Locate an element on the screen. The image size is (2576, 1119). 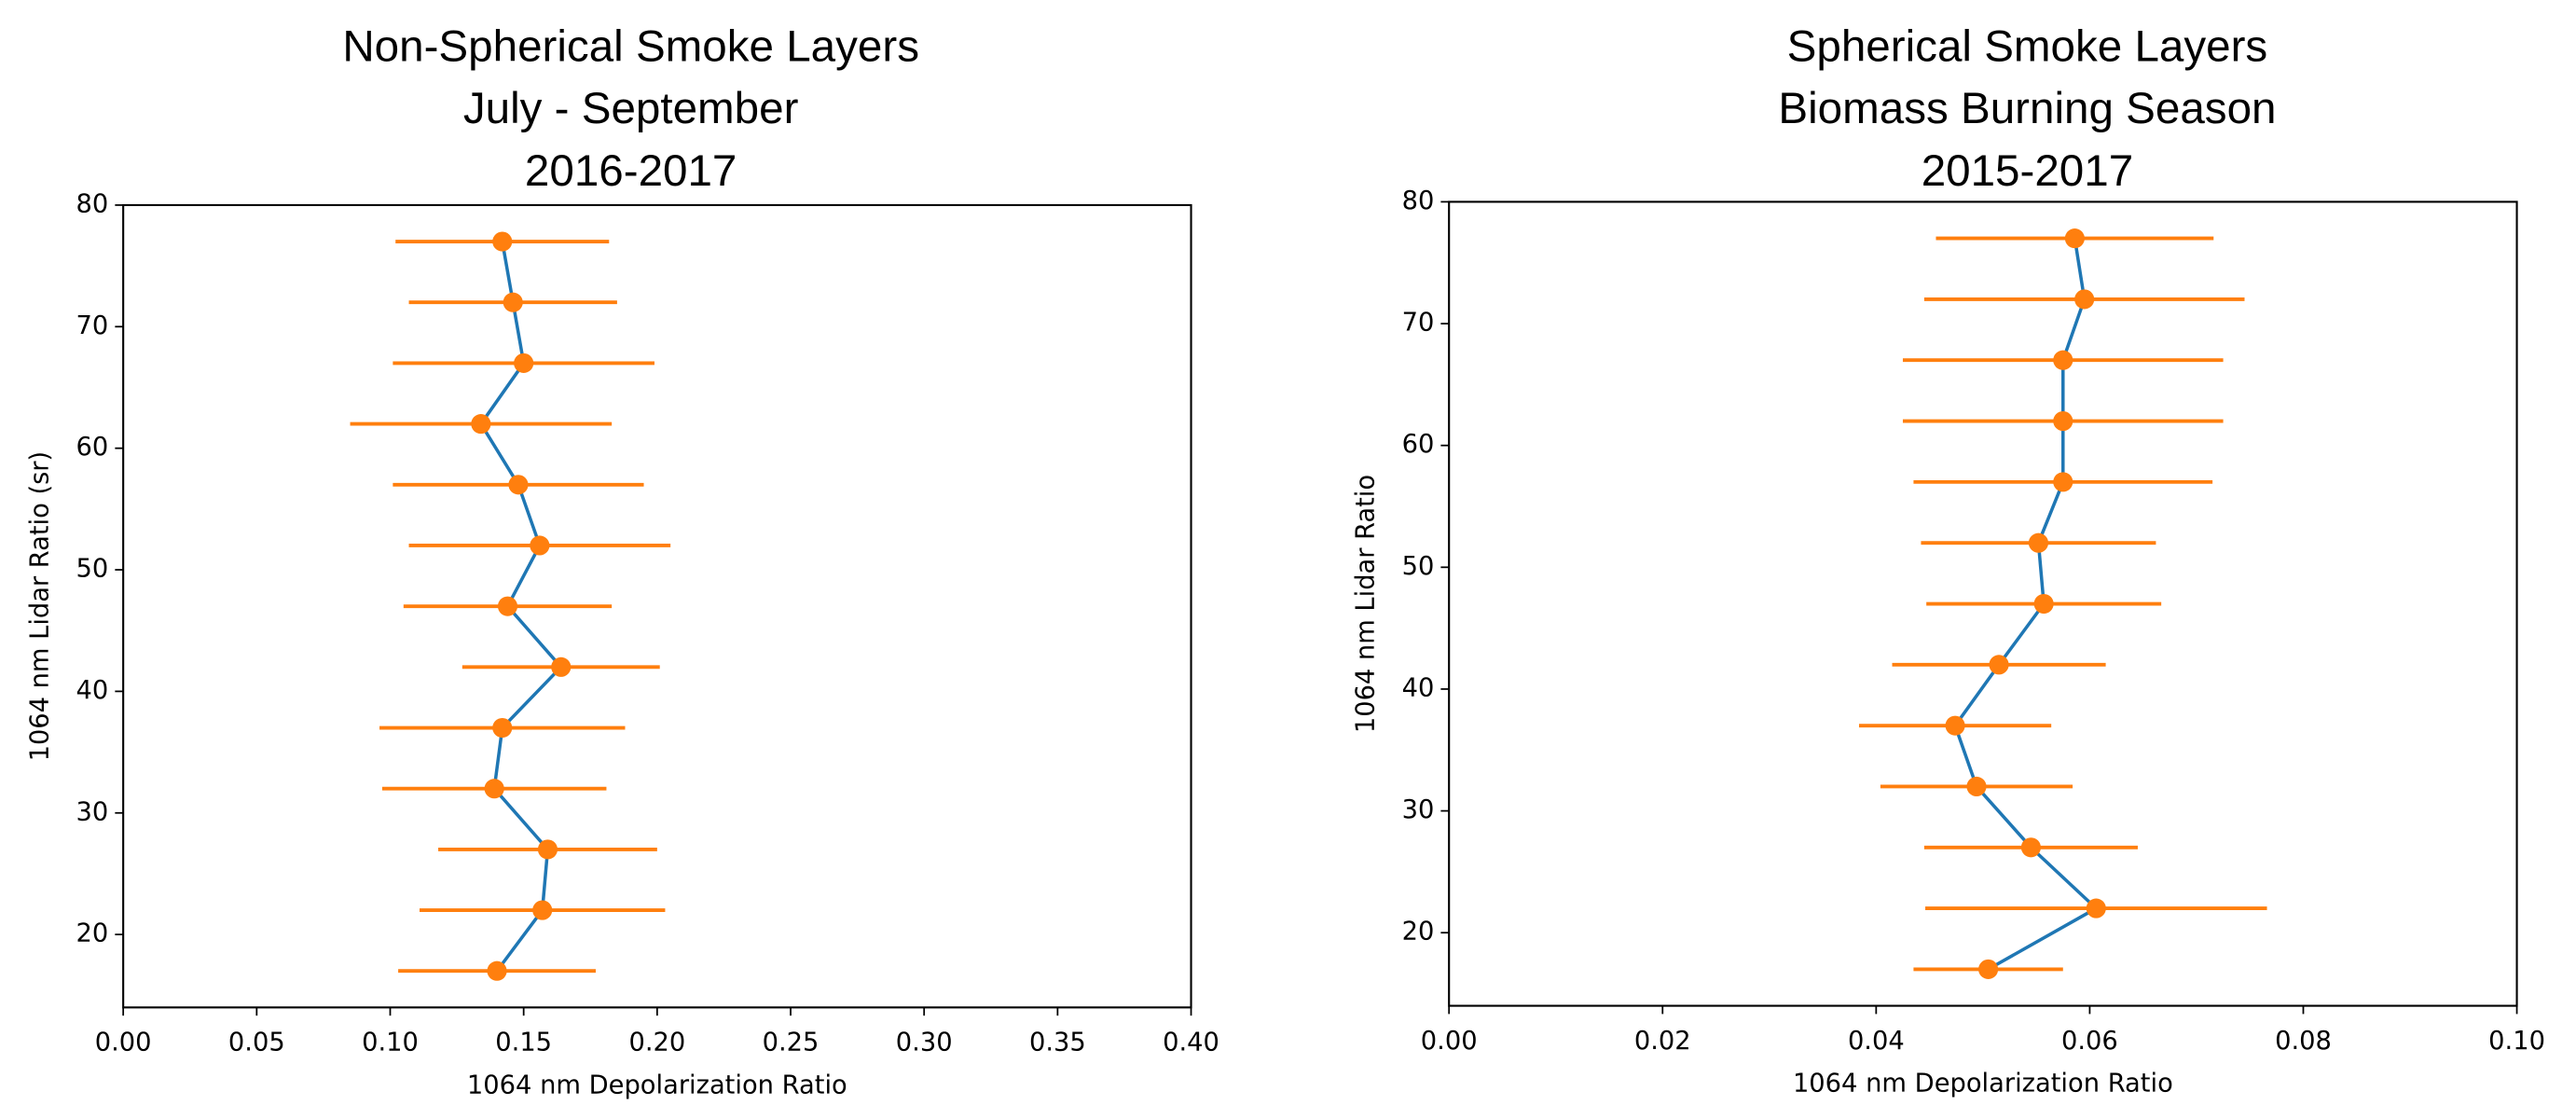
x-tick-label: 0.20 is located at coordinates (657, 1043).